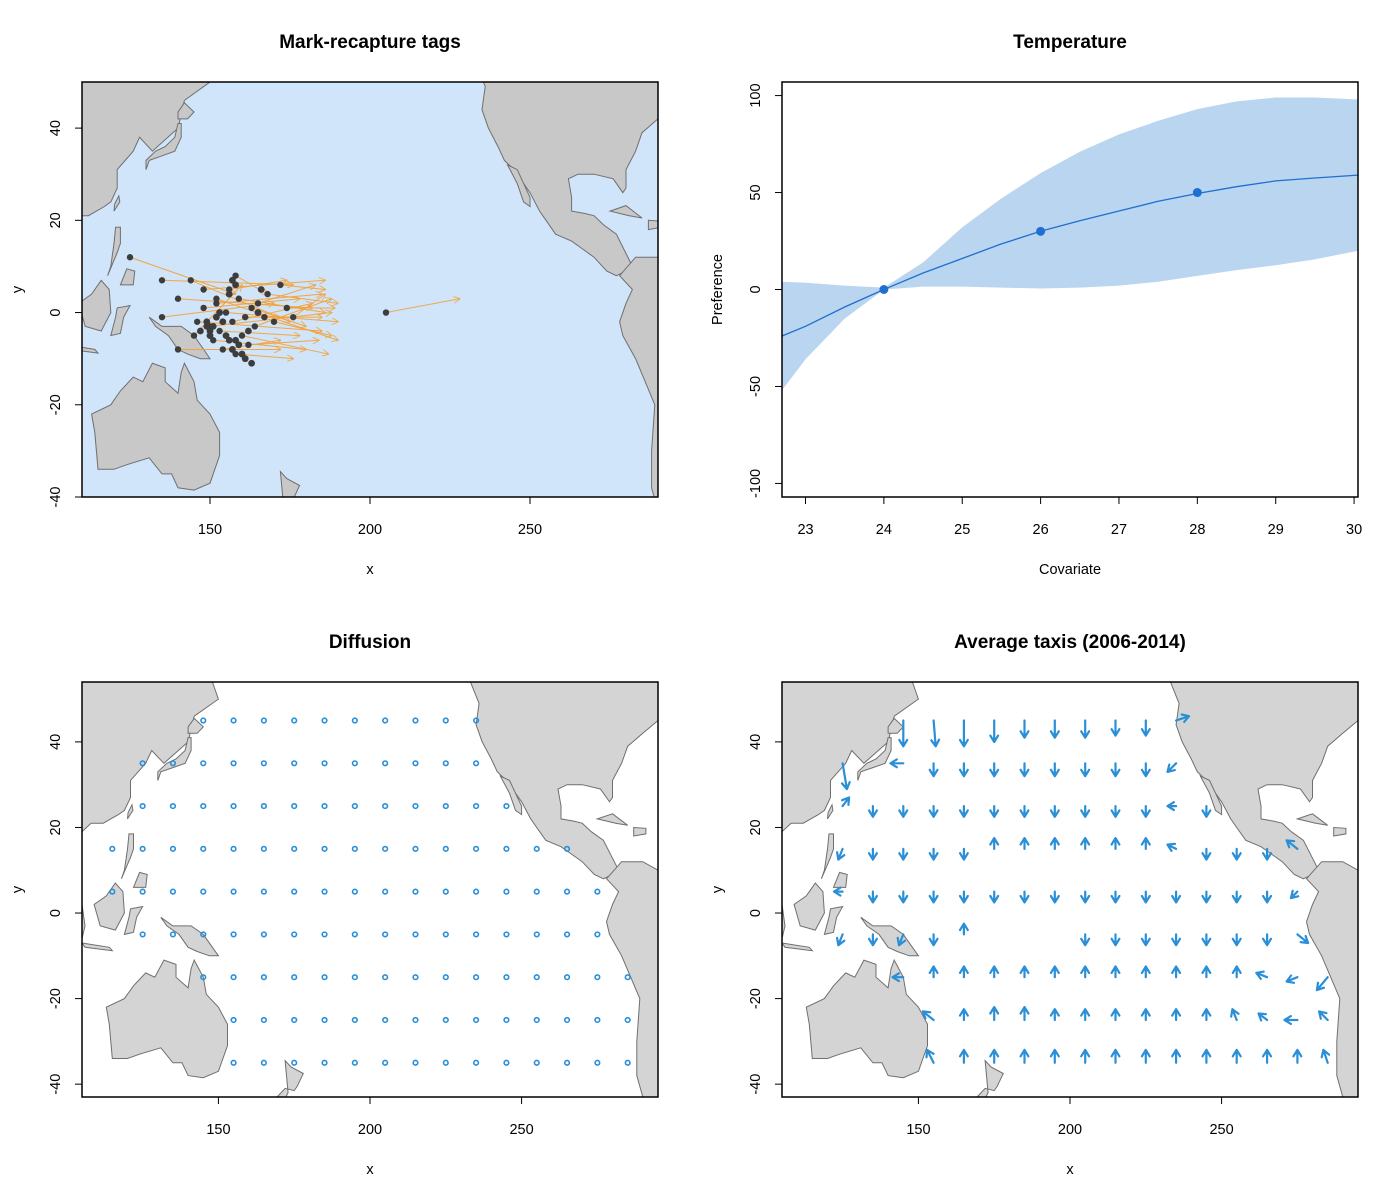 This screenshot has height=1200, width=1400. What do you see at coordinates (18, 289) in the screenshot?
I see `y-axis-label: y` at bounding box center [18, 289].